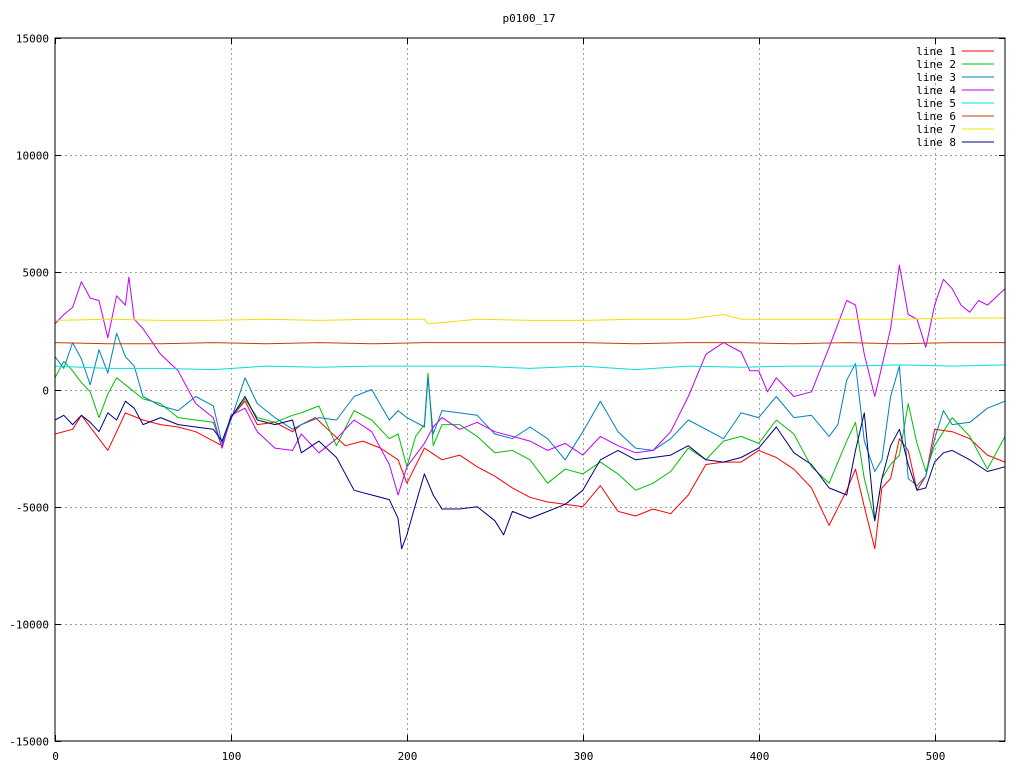  Describe the element at coordinates (29, 625) in the screenshot. I see `y-tick-label: -10000` at that location.